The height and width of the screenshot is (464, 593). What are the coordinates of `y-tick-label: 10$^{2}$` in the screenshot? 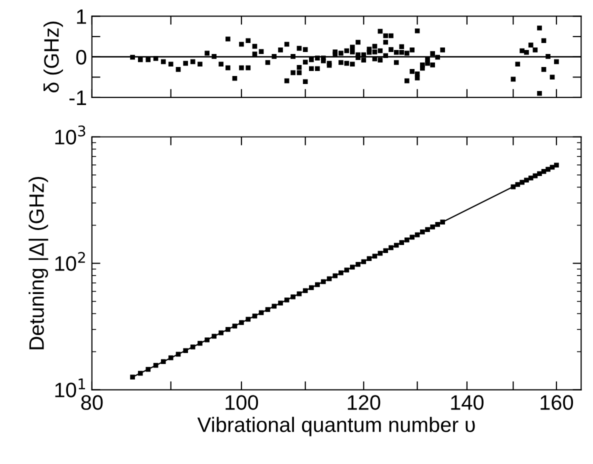 It's located at (70, 261).